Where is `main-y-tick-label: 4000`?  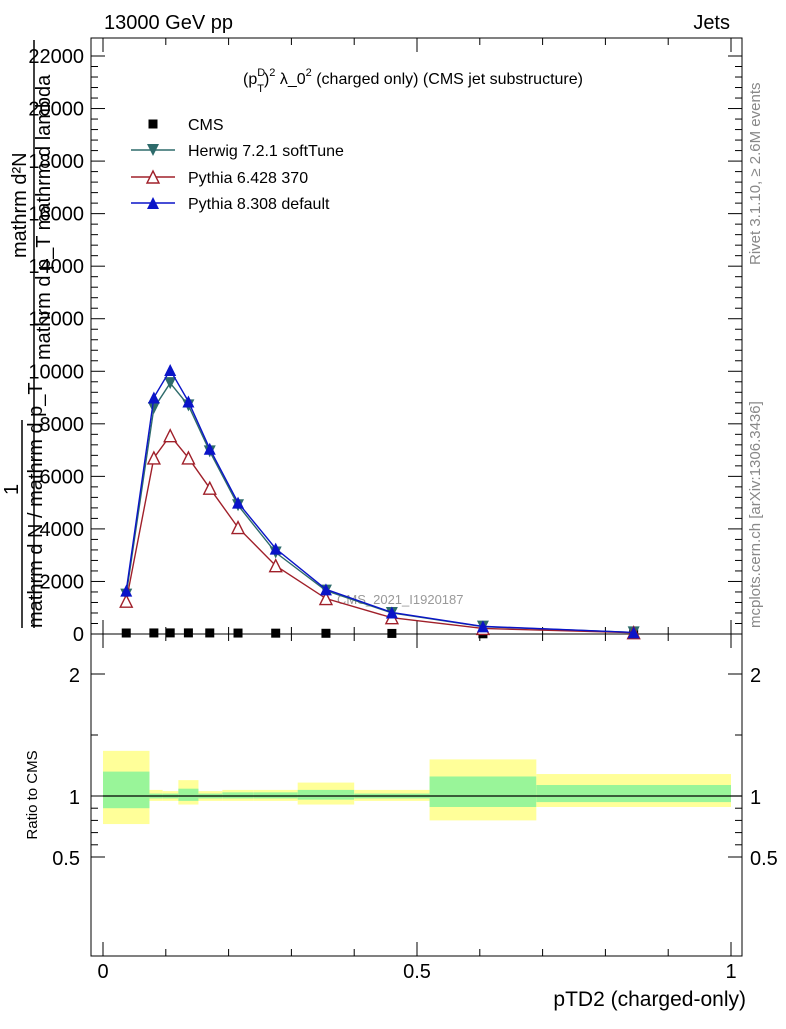 main-y-tick-label: 4000 is located at coordinates (62, 530).